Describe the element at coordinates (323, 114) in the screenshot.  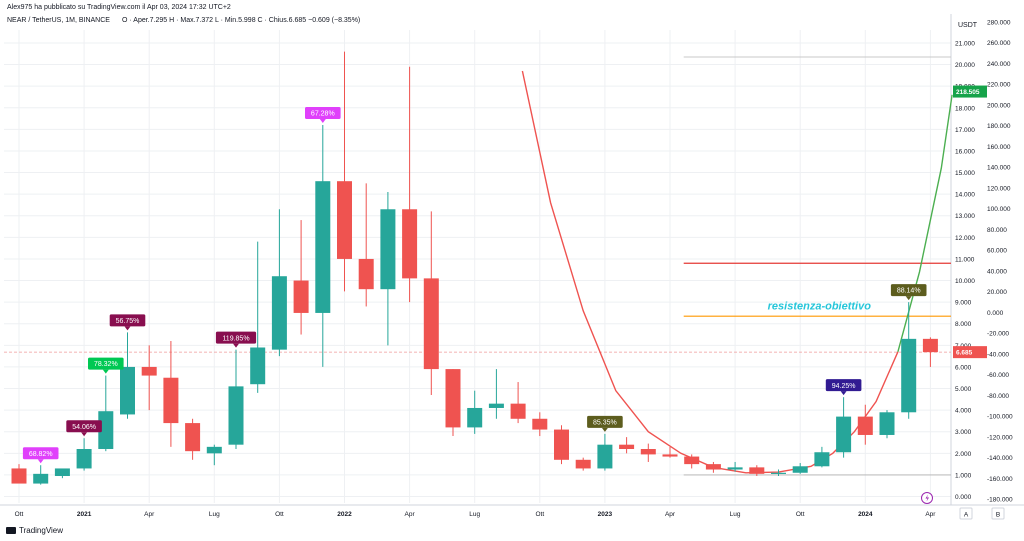
I see `percent-label: 67.28%` at that location.